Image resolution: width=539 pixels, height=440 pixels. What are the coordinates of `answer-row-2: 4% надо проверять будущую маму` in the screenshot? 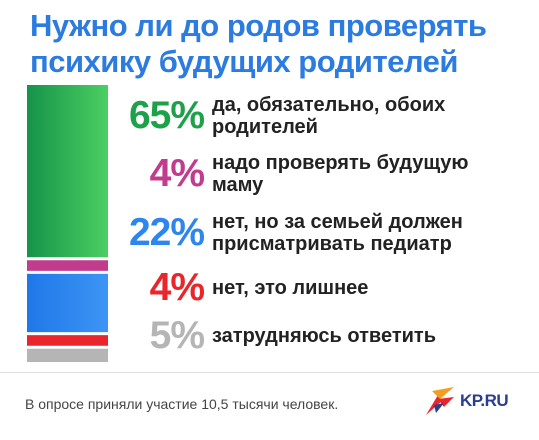 It's located at (320, 174).